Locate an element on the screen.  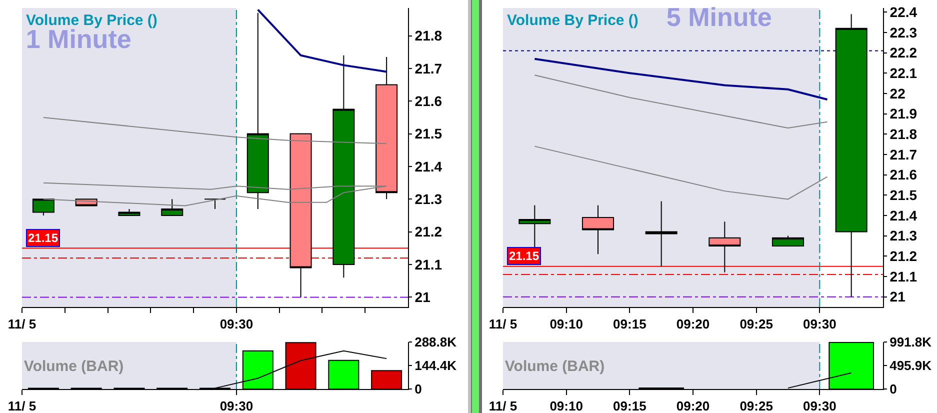
y-tick-label: 288.8K is located at coordinates (436, 342).